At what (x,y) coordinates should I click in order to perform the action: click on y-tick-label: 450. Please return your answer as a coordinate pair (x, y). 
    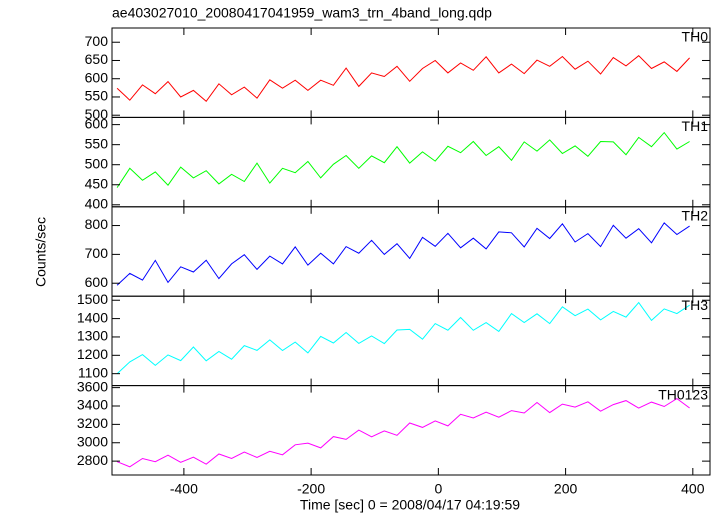
    Looking at the image, I should click on (97, 183).